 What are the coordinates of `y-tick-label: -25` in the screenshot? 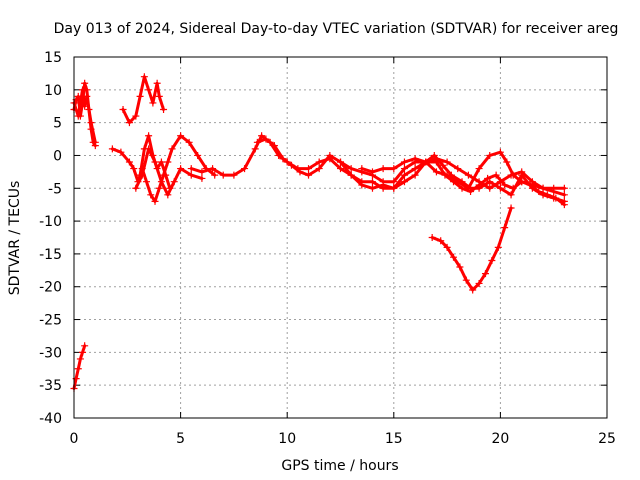 It's located at (50, 321).